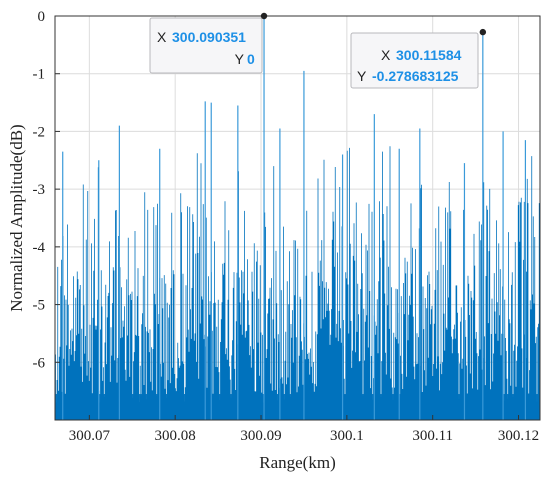  Describe the element at coordinates (16, 217) in the screenshot. I see `y-axis-label: Normalized Amplitude(dB)` at that location.